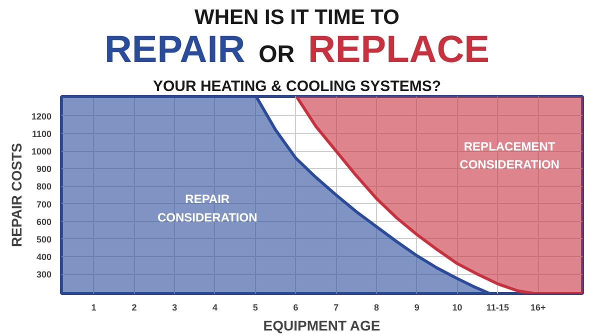  I want to click on x-tick-label: 16+, so click(538, 307).